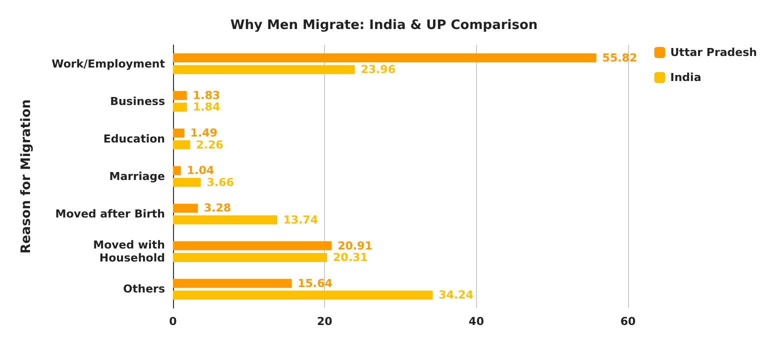  Describe the element at coordinates (355, 245) in the screenshot. I see `data-label: 20.91` at that location.